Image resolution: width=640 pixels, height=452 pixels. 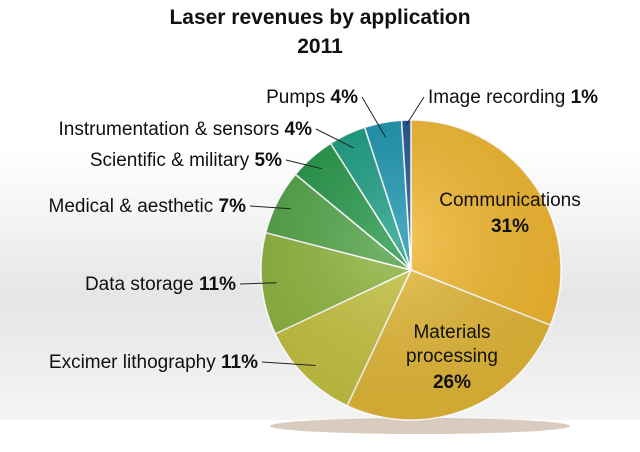 I want to click on leader-line-image-recording, so click(x=415, y=110).